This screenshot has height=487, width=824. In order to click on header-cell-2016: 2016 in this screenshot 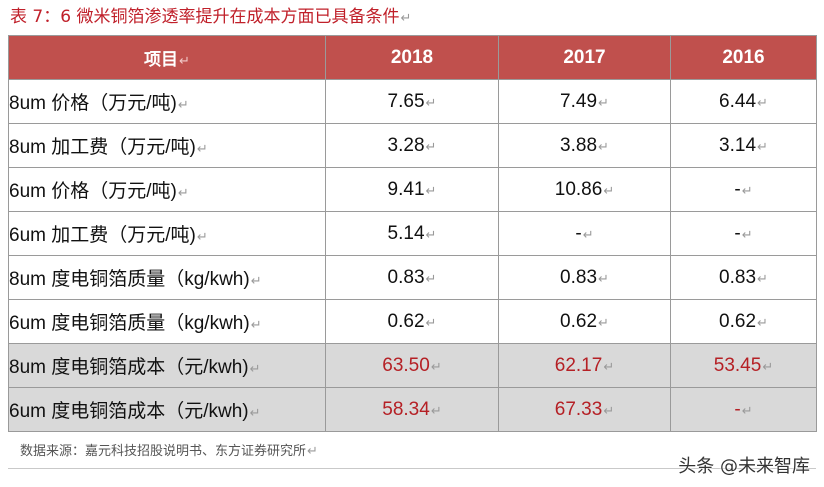, I will do `click(743, 57)`.